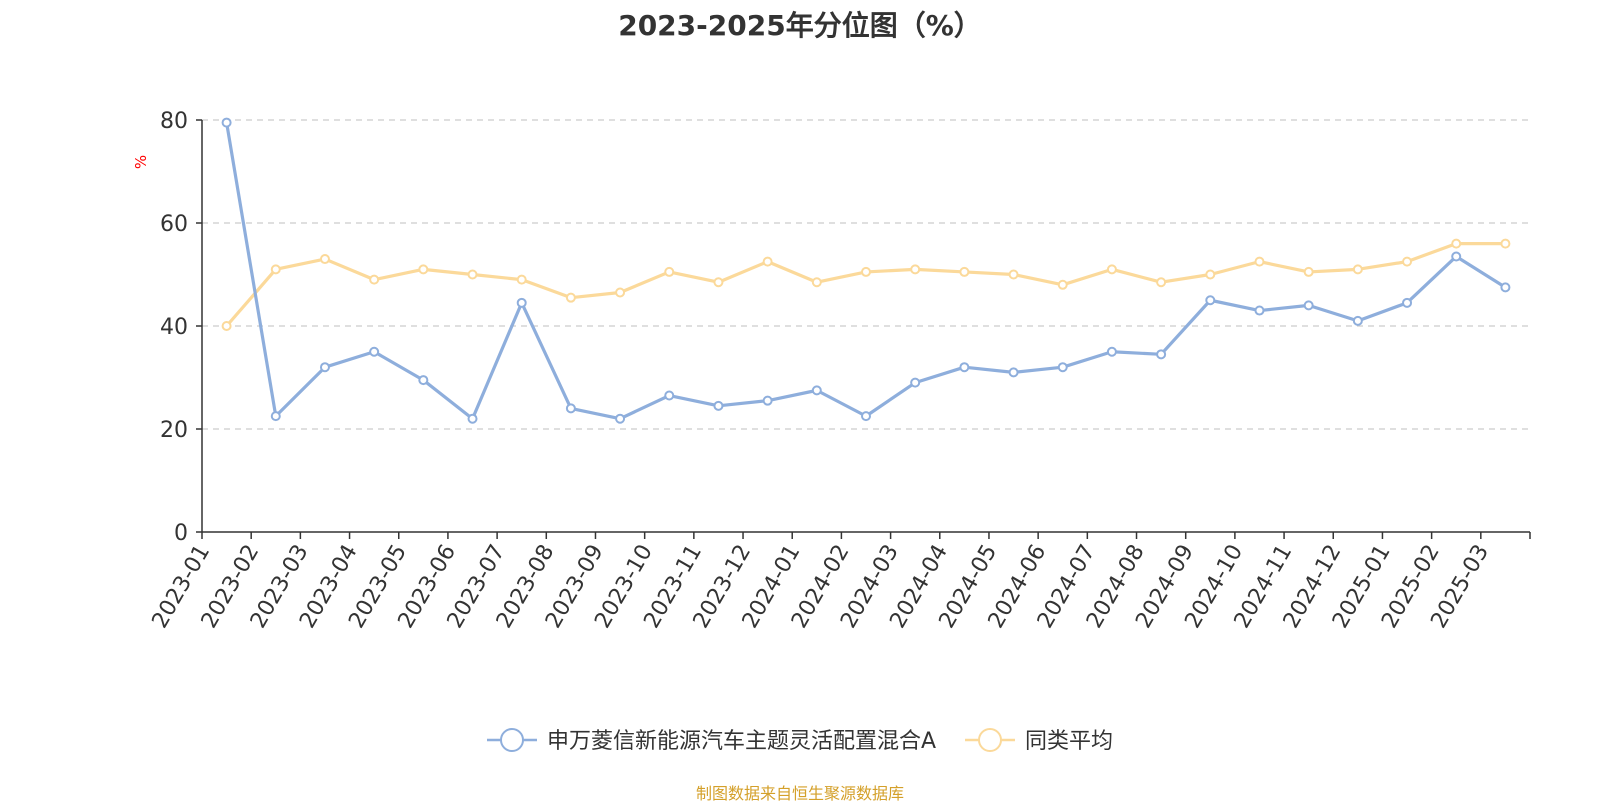  What do you see at coordinates (1069, 741) in the screenshot?
I see `legend-label: 同类平均` at bounding box center [1069, 741].